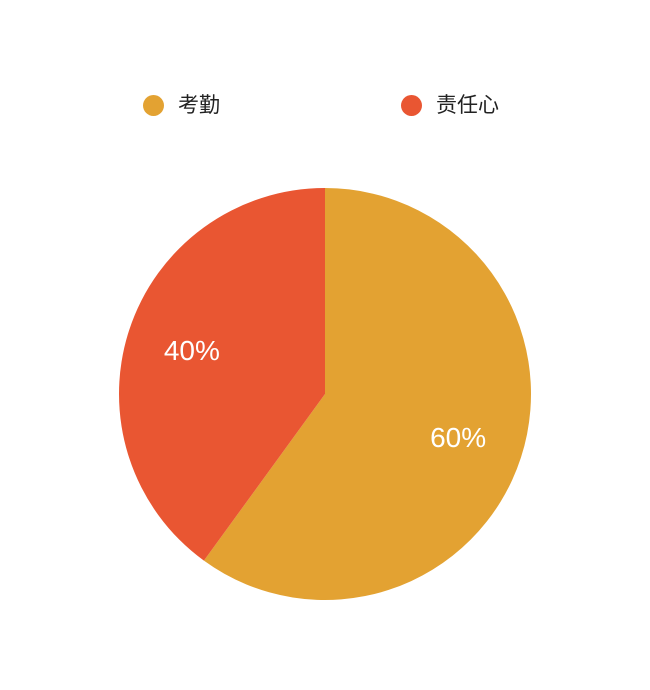  Describe the element at coordinates (325, 105) in the screenshot. I see `chart-legend: 考勤 责任心` at that location.